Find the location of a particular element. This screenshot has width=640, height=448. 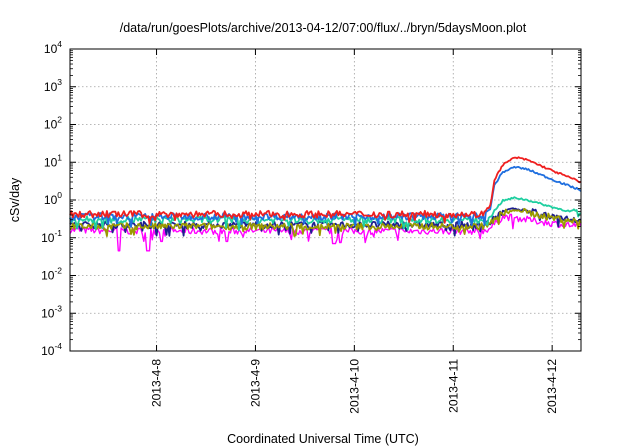

y-tick-label: 10⁻¹ is located at coordinates (51, 236).